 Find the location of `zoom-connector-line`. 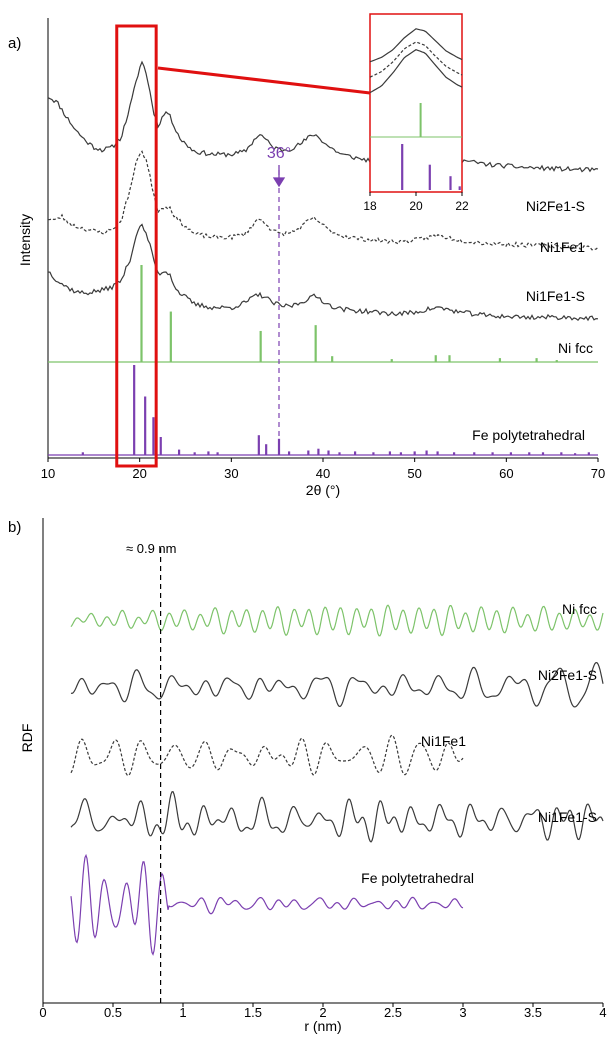

zoom-connector-line is located at coordinates (264, 80).